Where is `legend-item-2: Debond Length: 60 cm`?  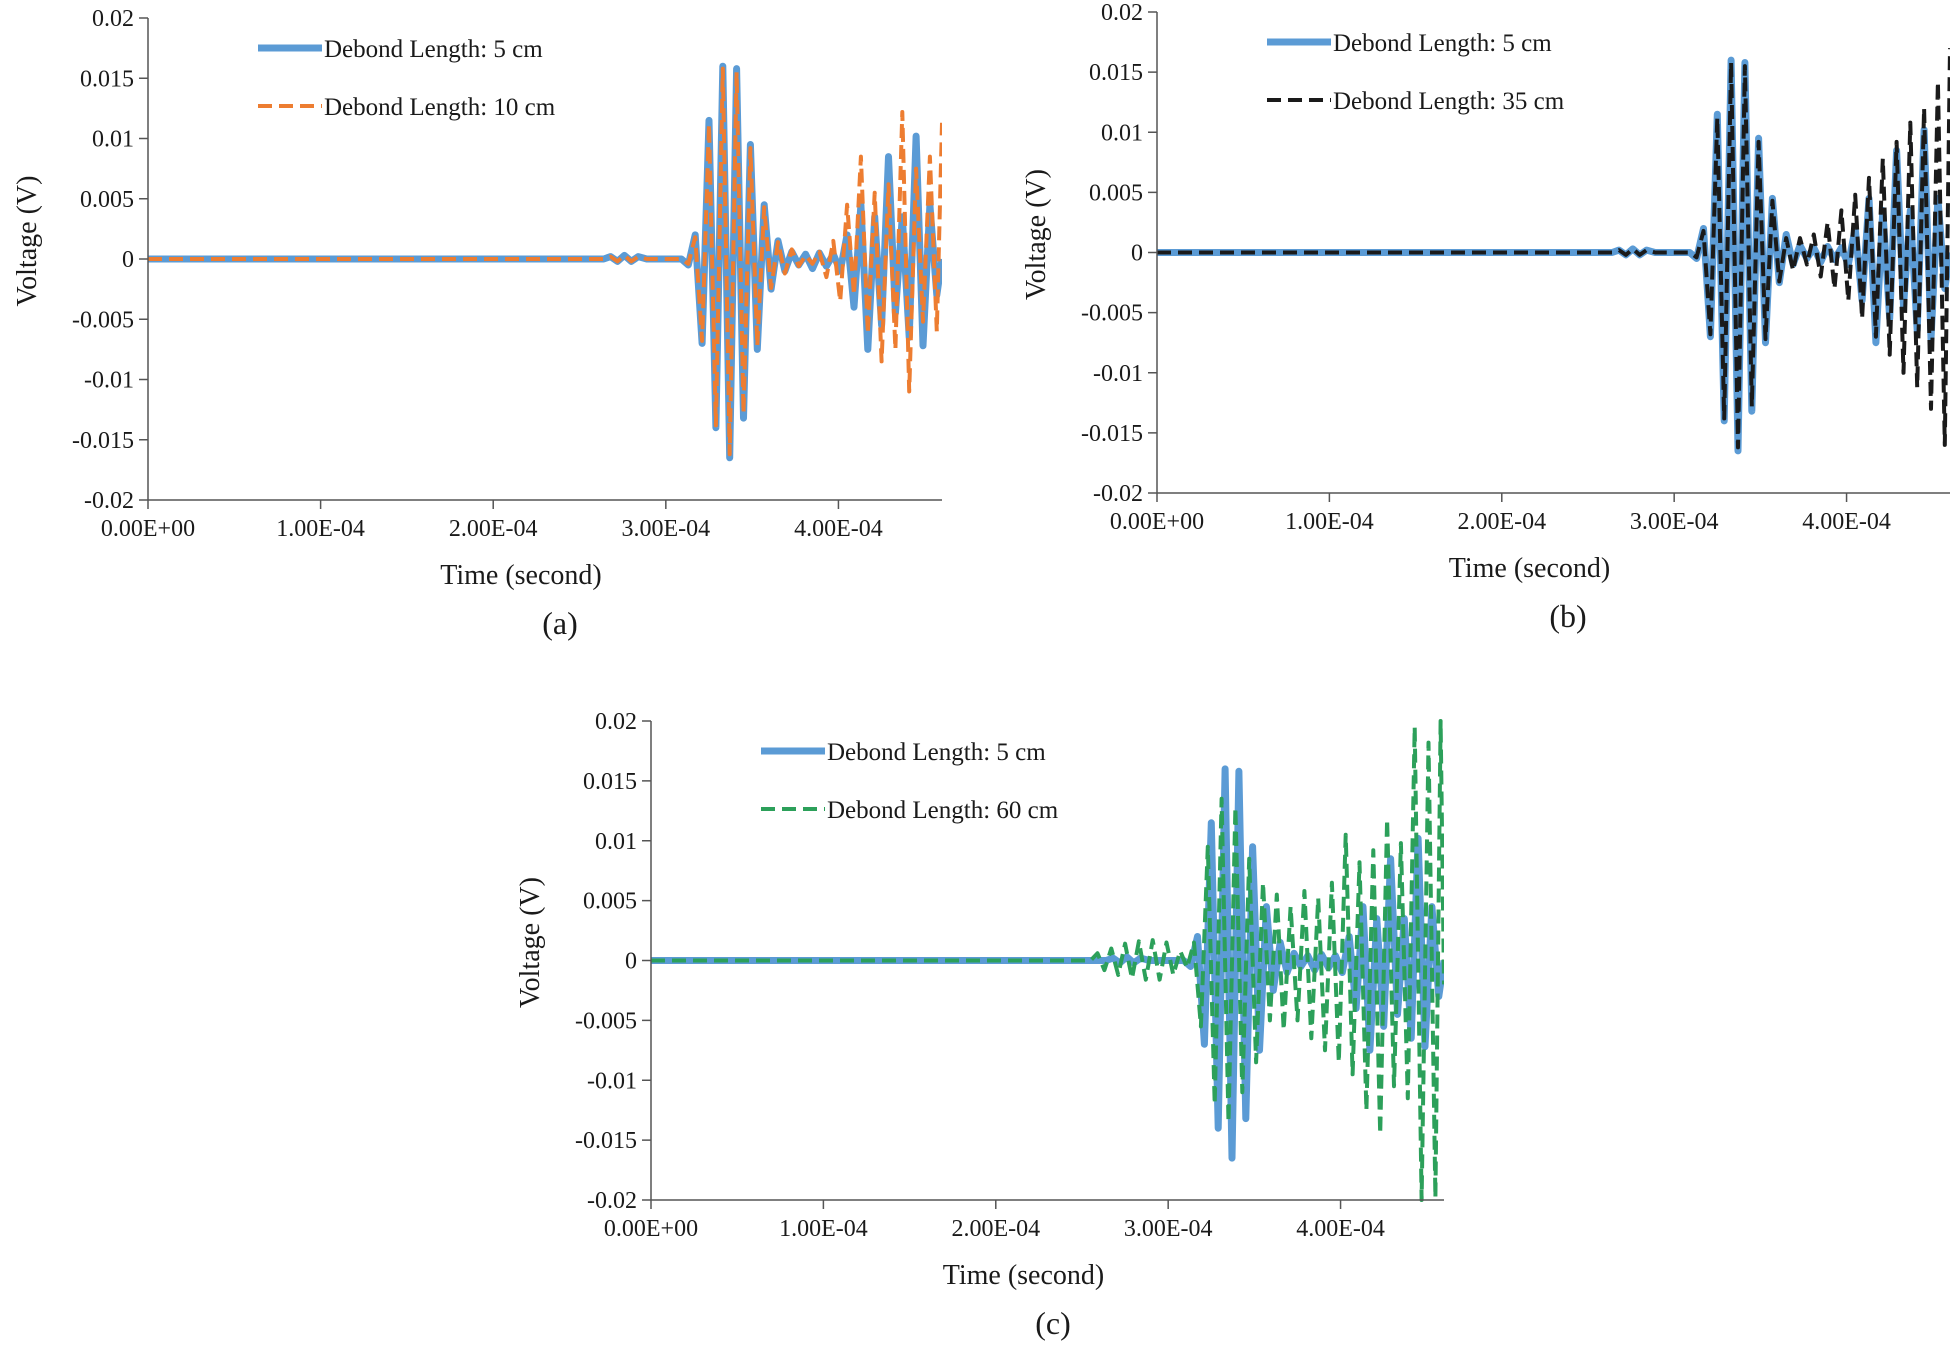
legend-item-2: Debond Length: 60 cm is located at coordinates (910, 810).